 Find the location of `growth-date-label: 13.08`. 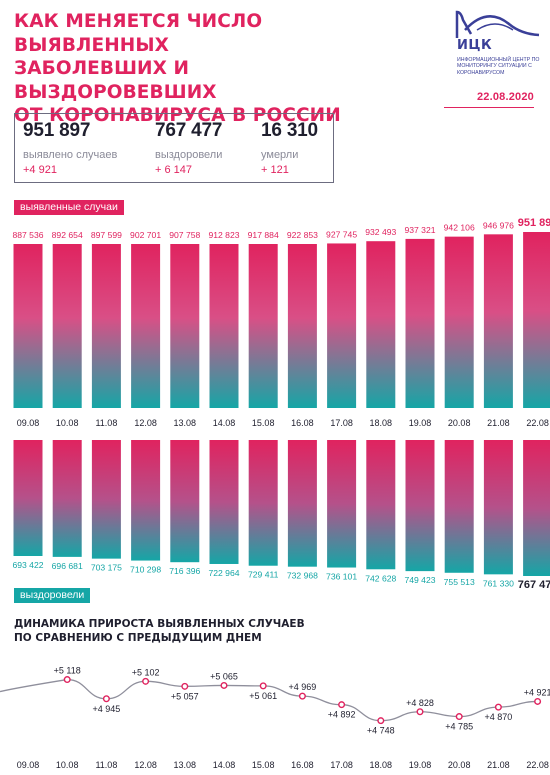

growth-date-label: 13.08 is located at coordinates (185, 765).